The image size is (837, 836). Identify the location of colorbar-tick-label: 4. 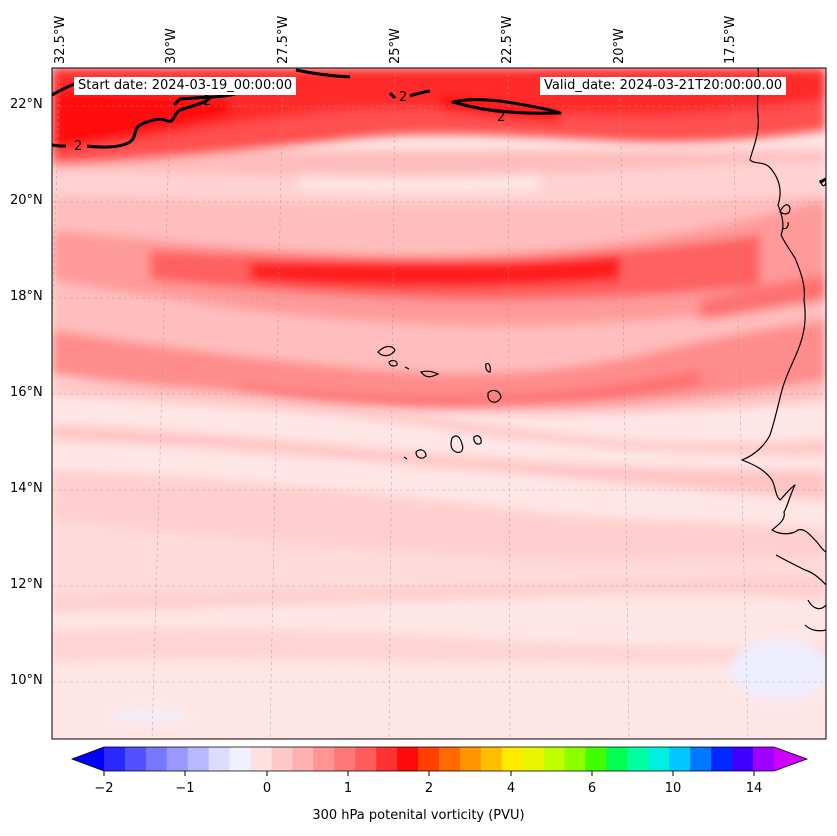
(511, 788).